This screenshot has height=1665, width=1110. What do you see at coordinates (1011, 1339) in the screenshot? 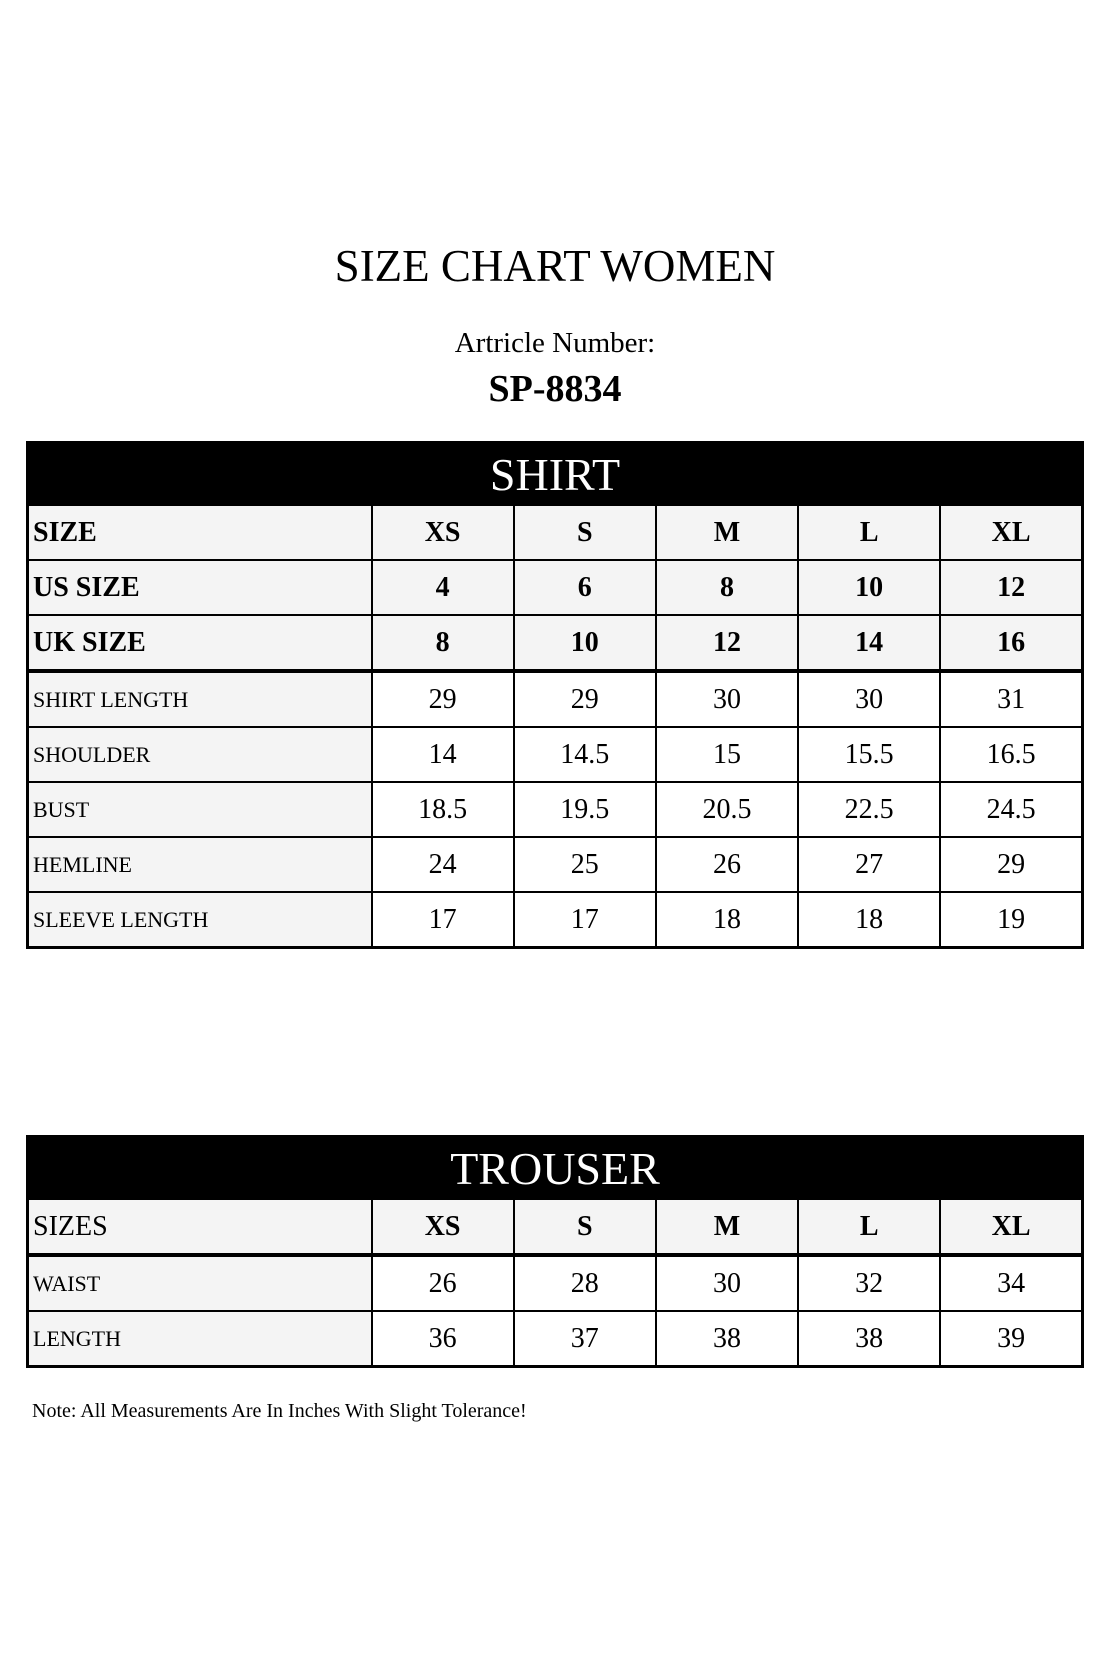
I see `cell-value: 39` at bounding box center [1011, 1339].